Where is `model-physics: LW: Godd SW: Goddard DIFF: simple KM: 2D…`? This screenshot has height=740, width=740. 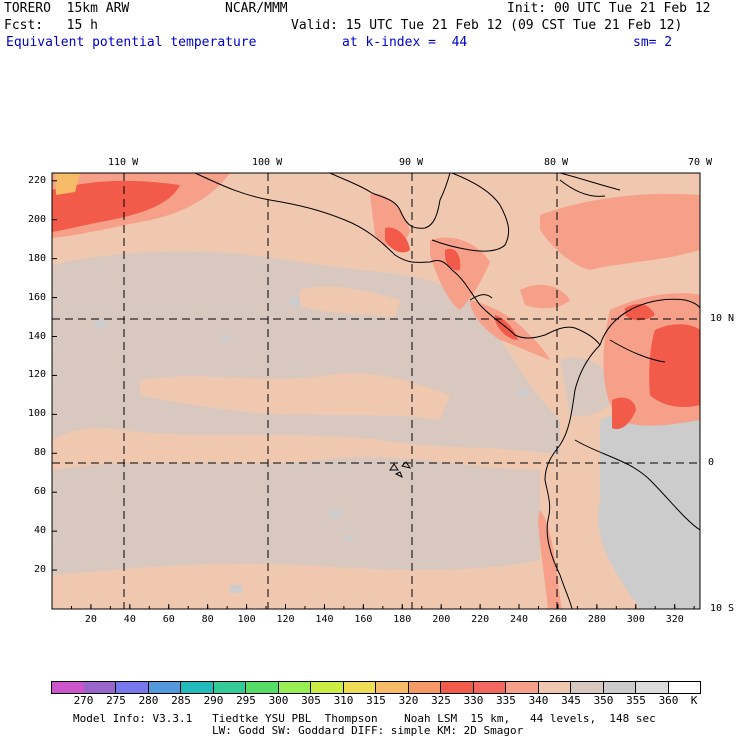 model-physics: LW: Godd SW: Goddard DIFF: simple KM: 2D… is located at coordinates (368, 730).